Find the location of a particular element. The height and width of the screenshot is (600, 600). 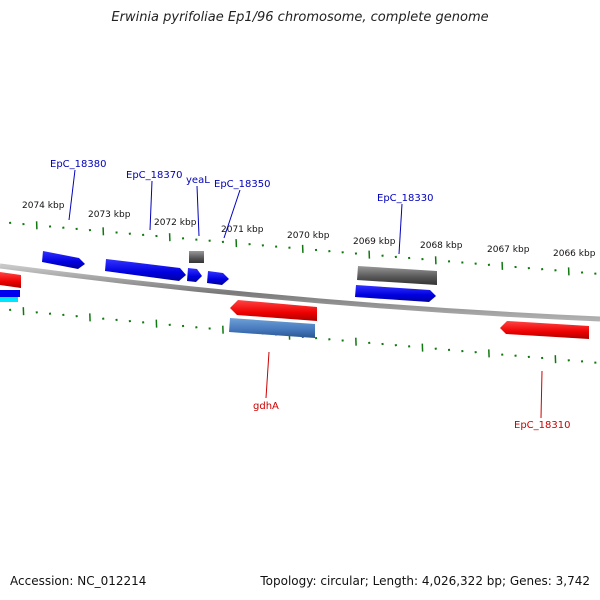

gene-label-EpC_18370: EpC_18370 is located at coordinates (154, 175).